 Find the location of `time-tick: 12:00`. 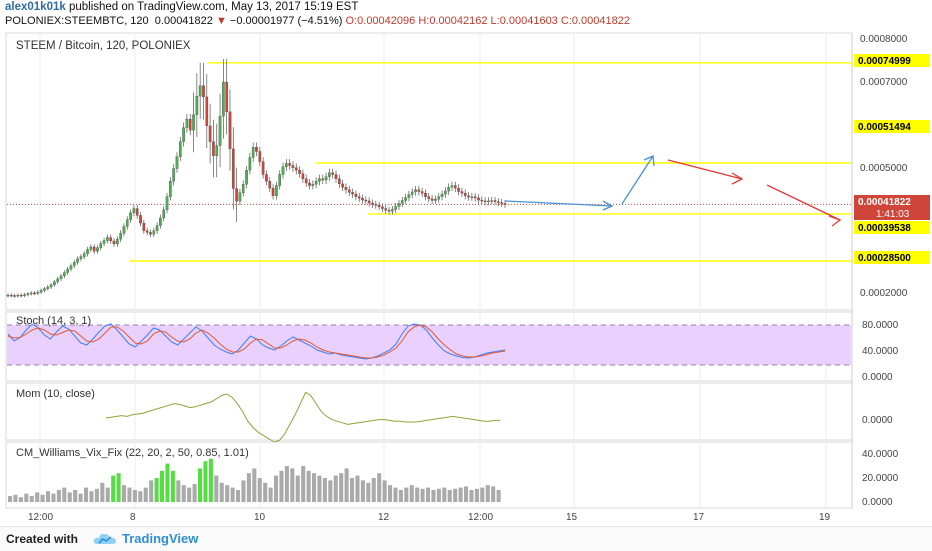

time-tick: 12:00 is located at coordinates (480, 517).